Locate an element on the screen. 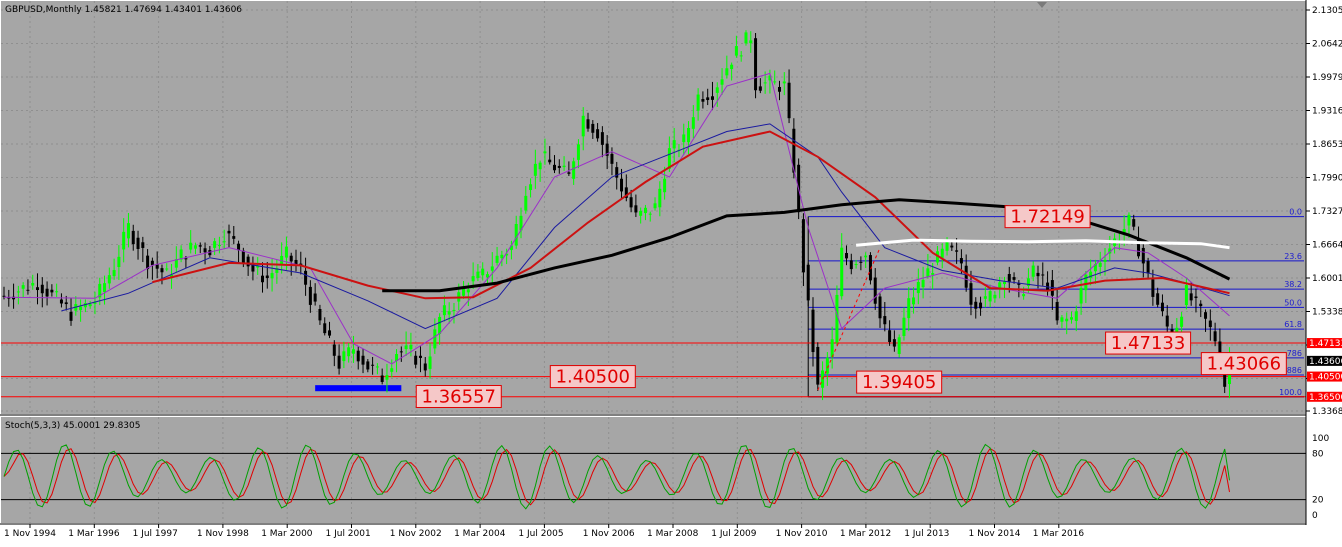 The height and width of the screenshot is (547, 1342). date-tick-label: 1 Mar 2008 is located at coordinates (673, 534).